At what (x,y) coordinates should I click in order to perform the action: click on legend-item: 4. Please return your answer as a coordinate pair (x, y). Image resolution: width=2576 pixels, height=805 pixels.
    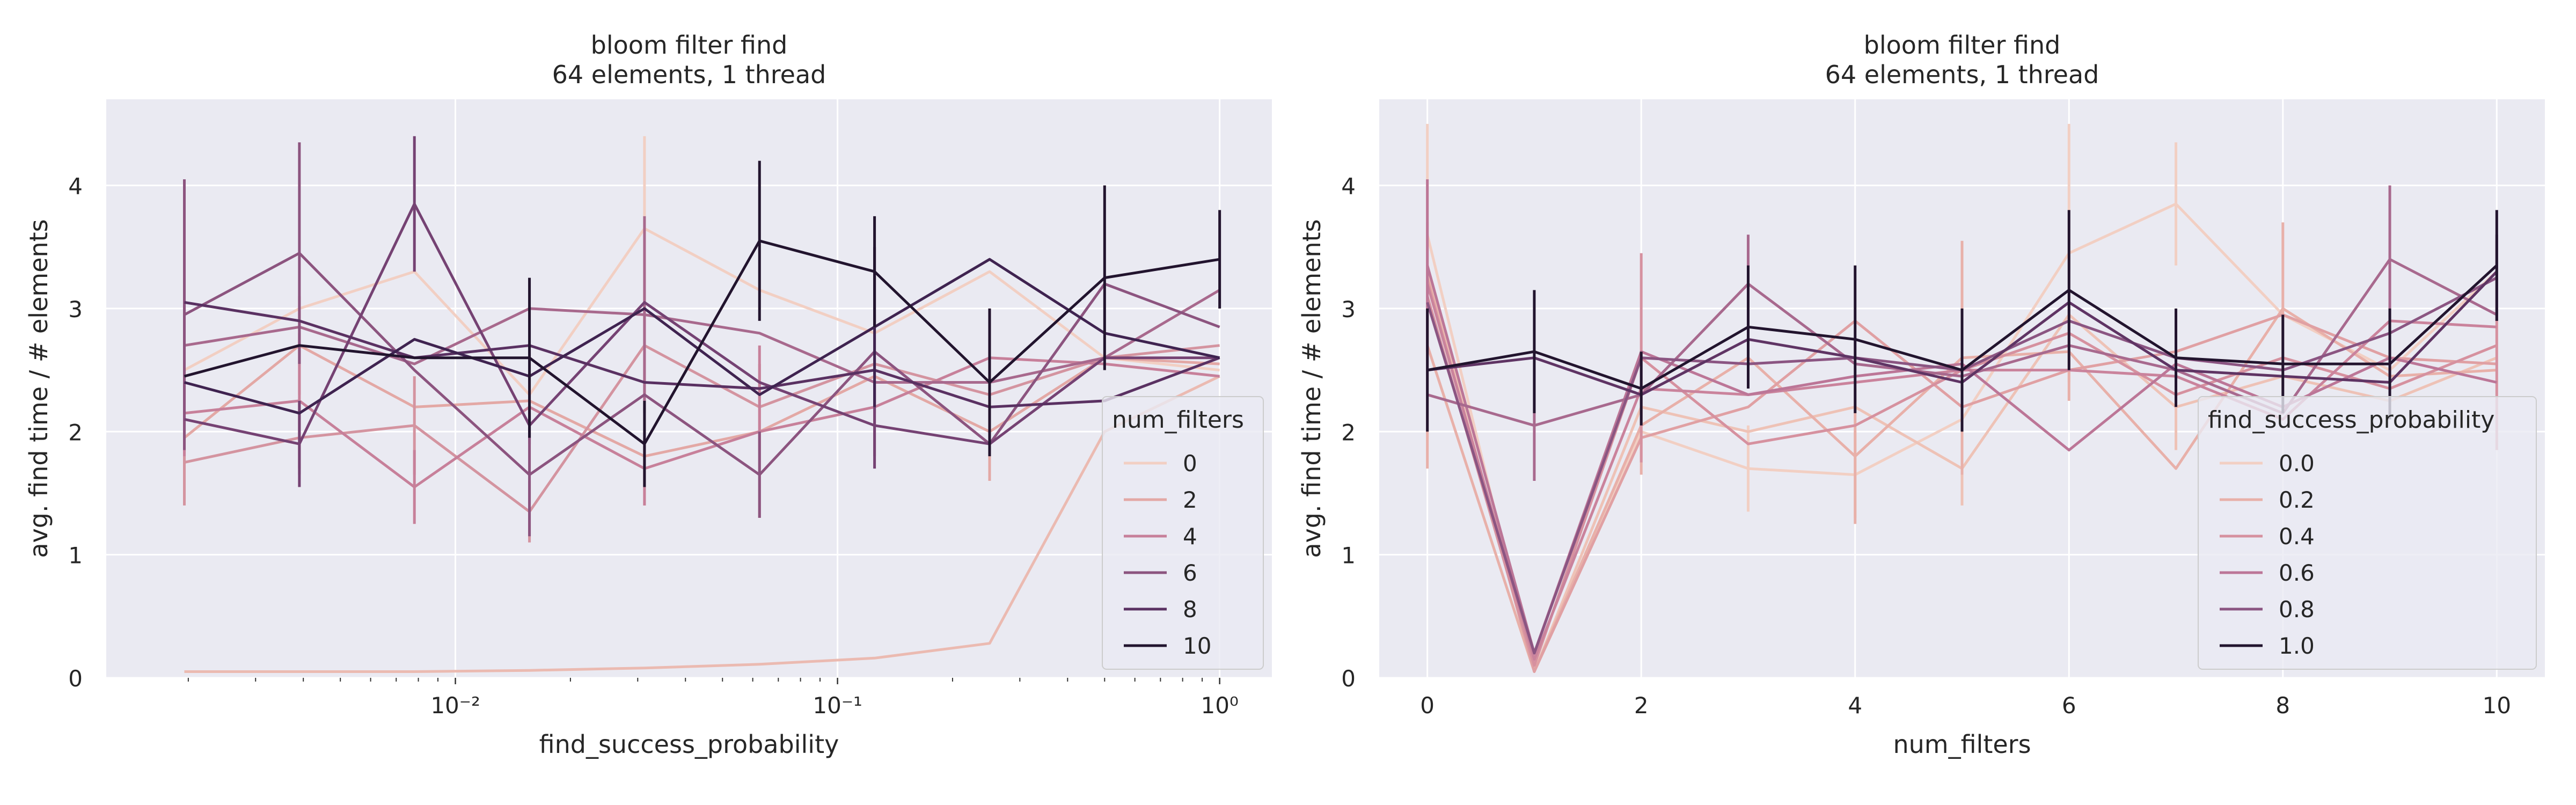
    Looking at the image, I should click on (1160, 536).